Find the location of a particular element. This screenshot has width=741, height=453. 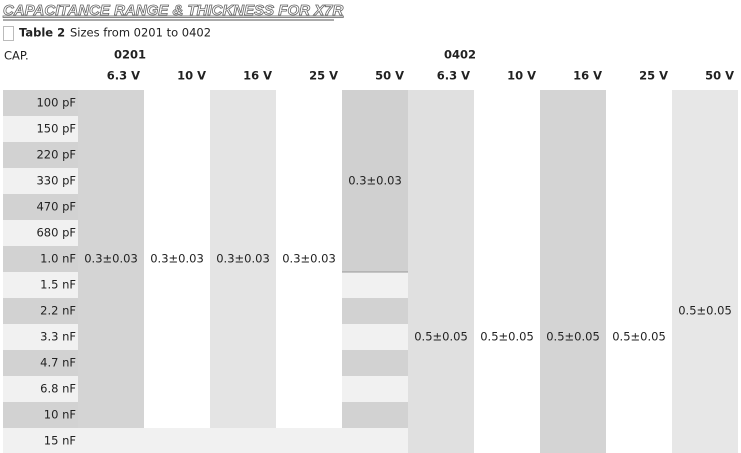

row-label: 6.8 nF is located at coordinates (58, 389).